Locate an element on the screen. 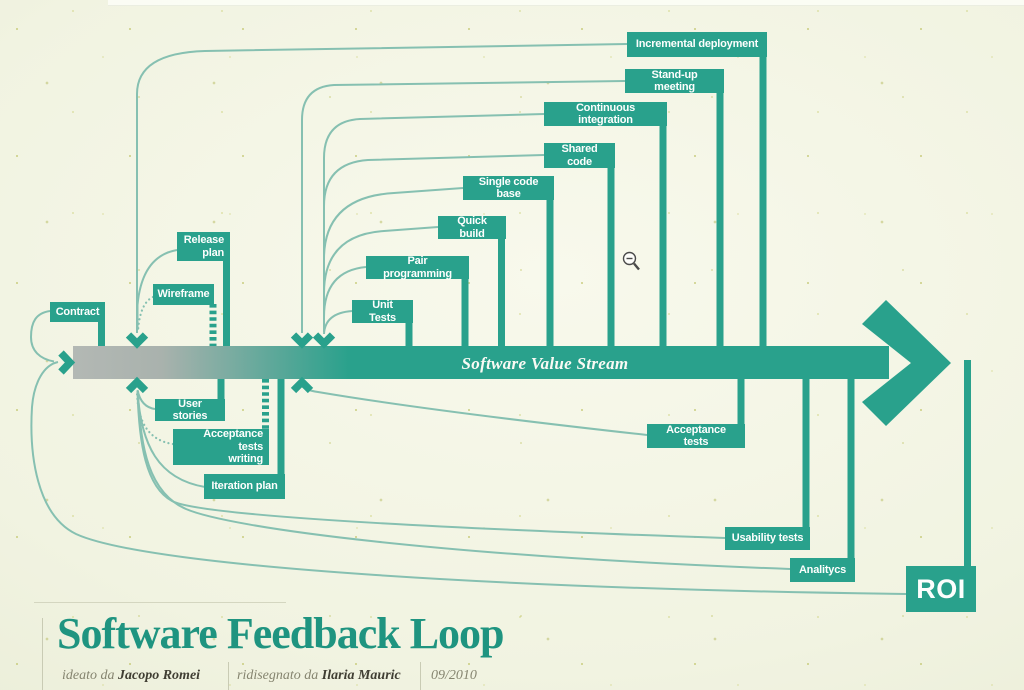 The height and width of the screenshot is (690, 1024). node-analitycs: Analitycs is located at coordinates (822, 570).